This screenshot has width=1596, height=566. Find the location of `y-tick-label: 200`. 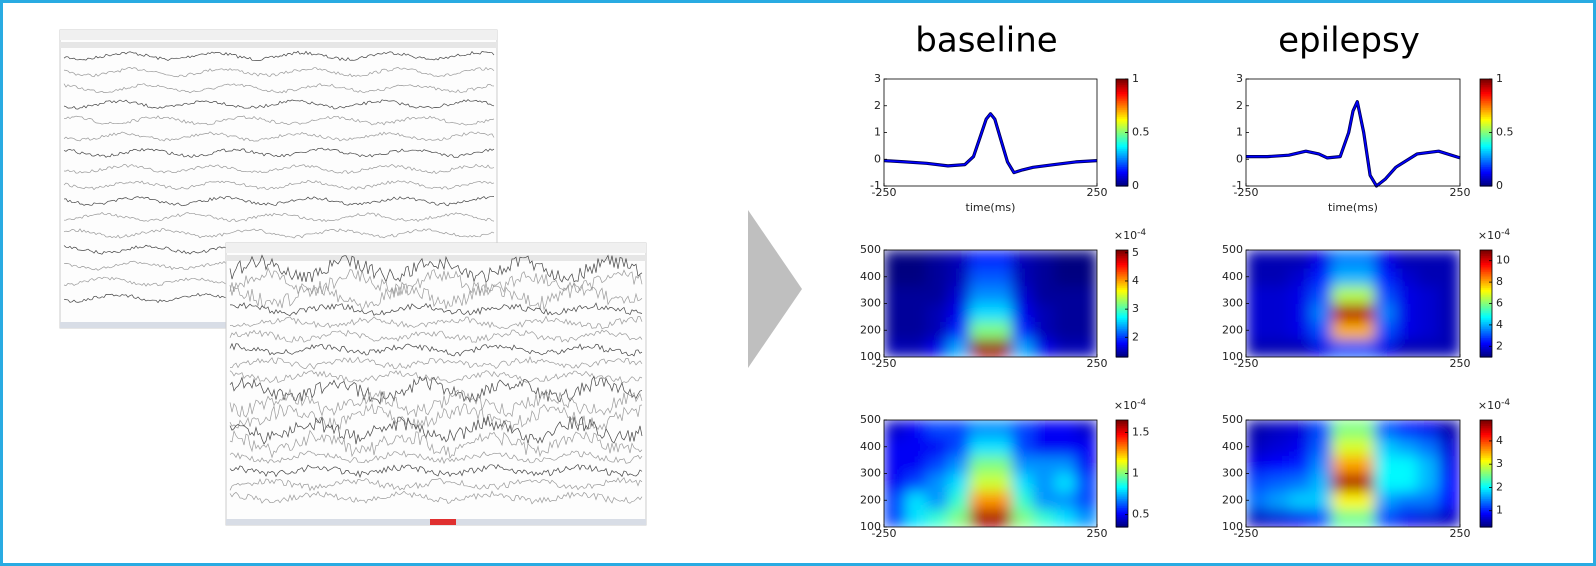

y-tick-label: 200 is located at coordinates (1232, 329).